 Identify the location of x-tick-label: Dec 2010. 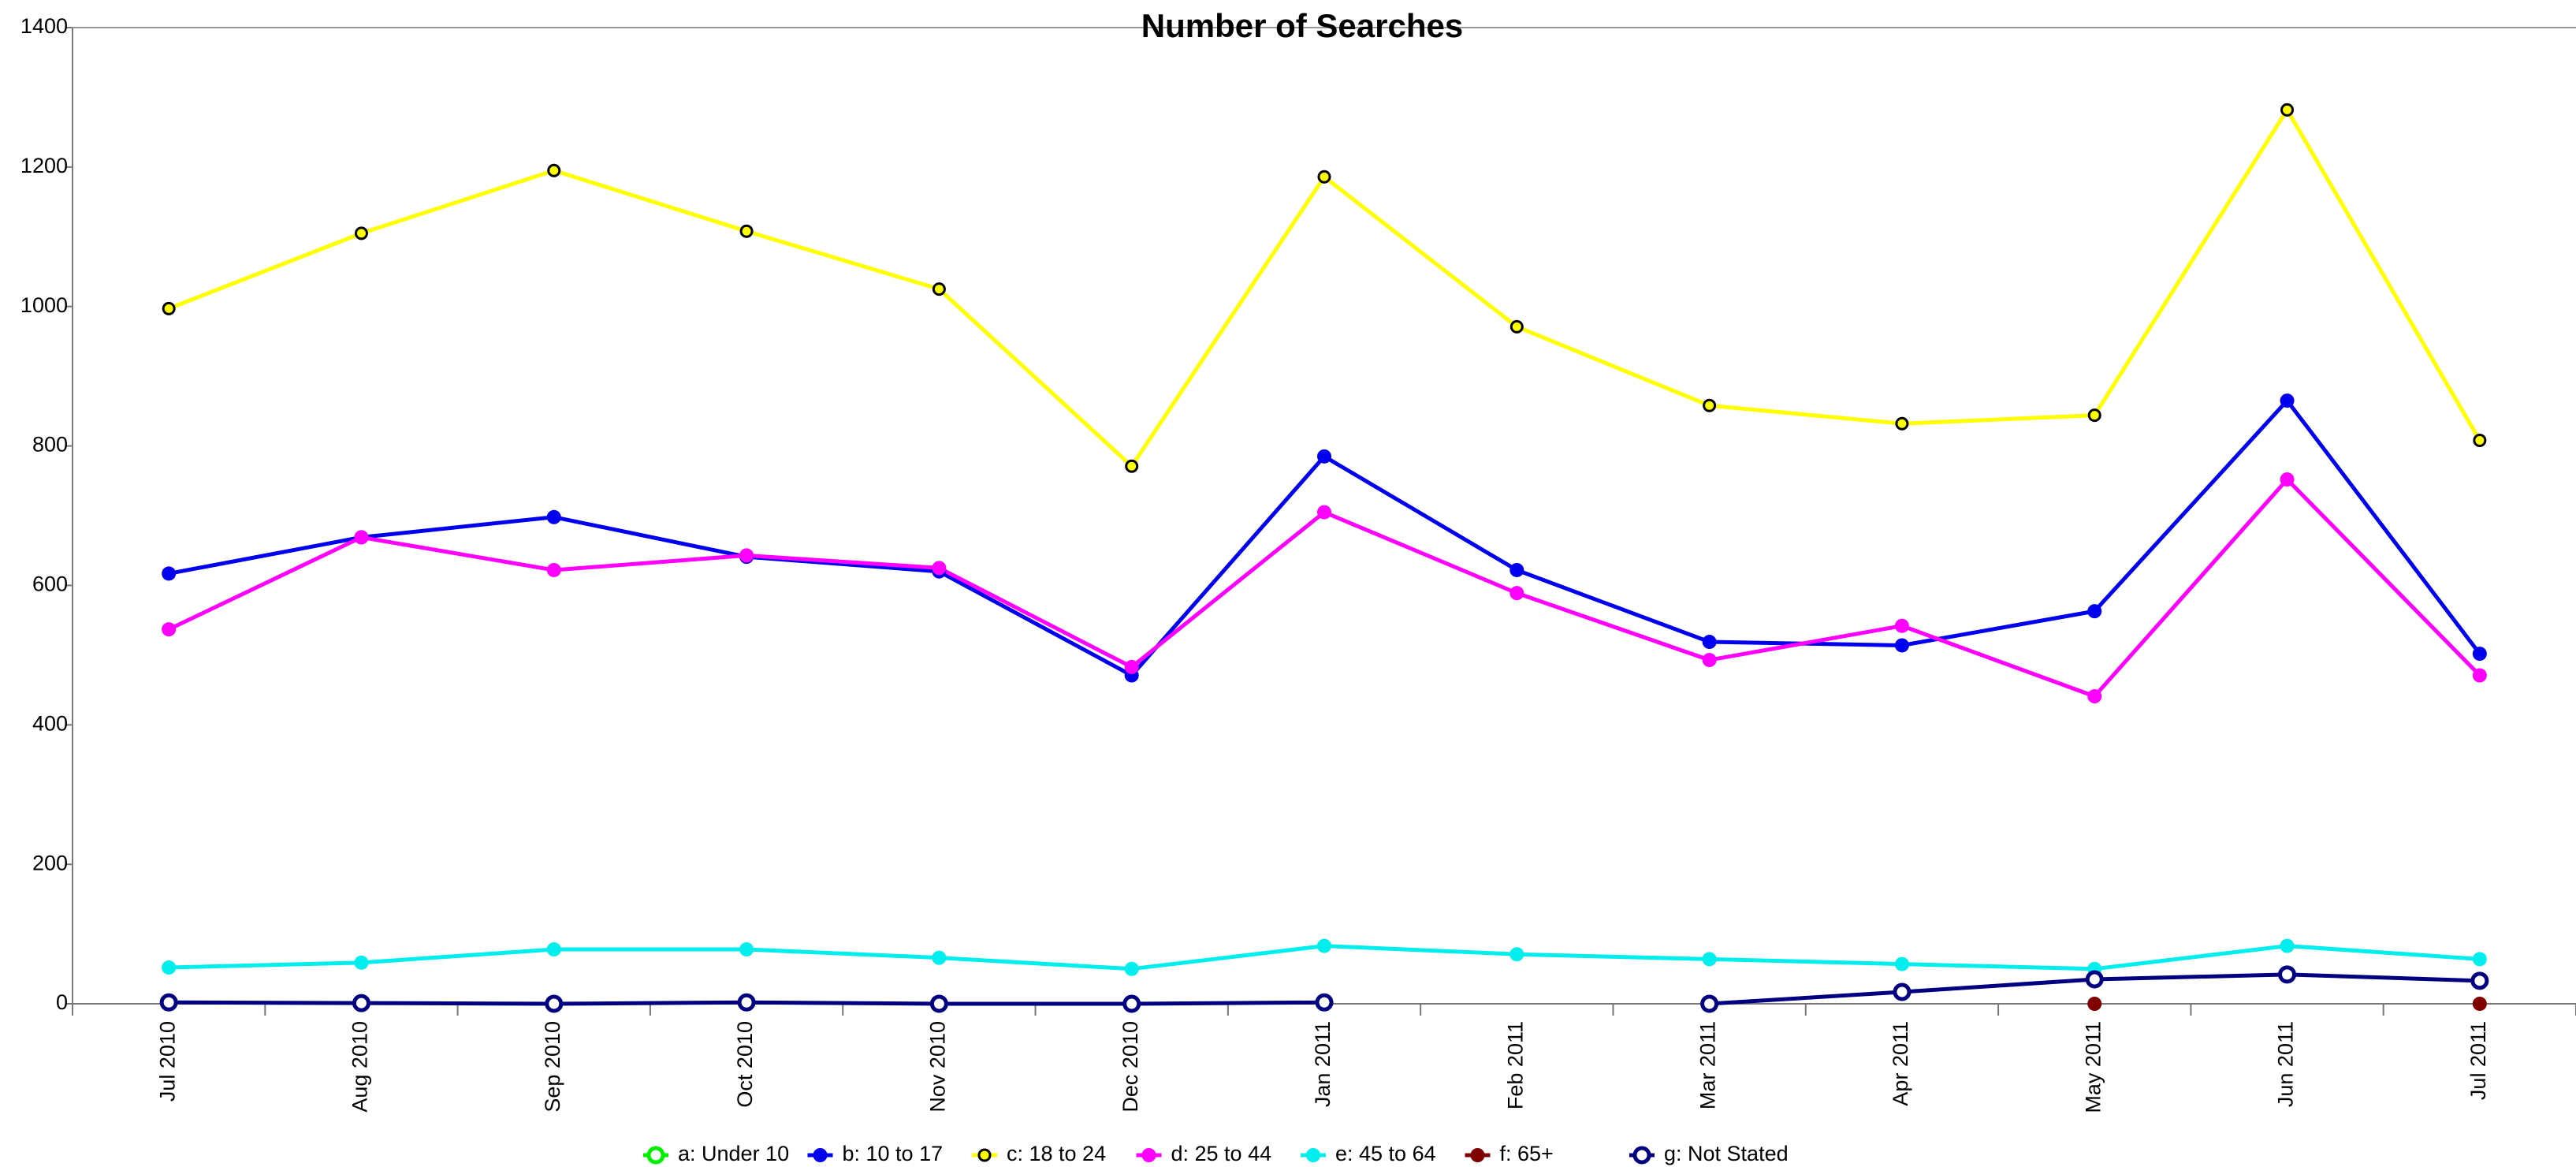
(1130, 1067).